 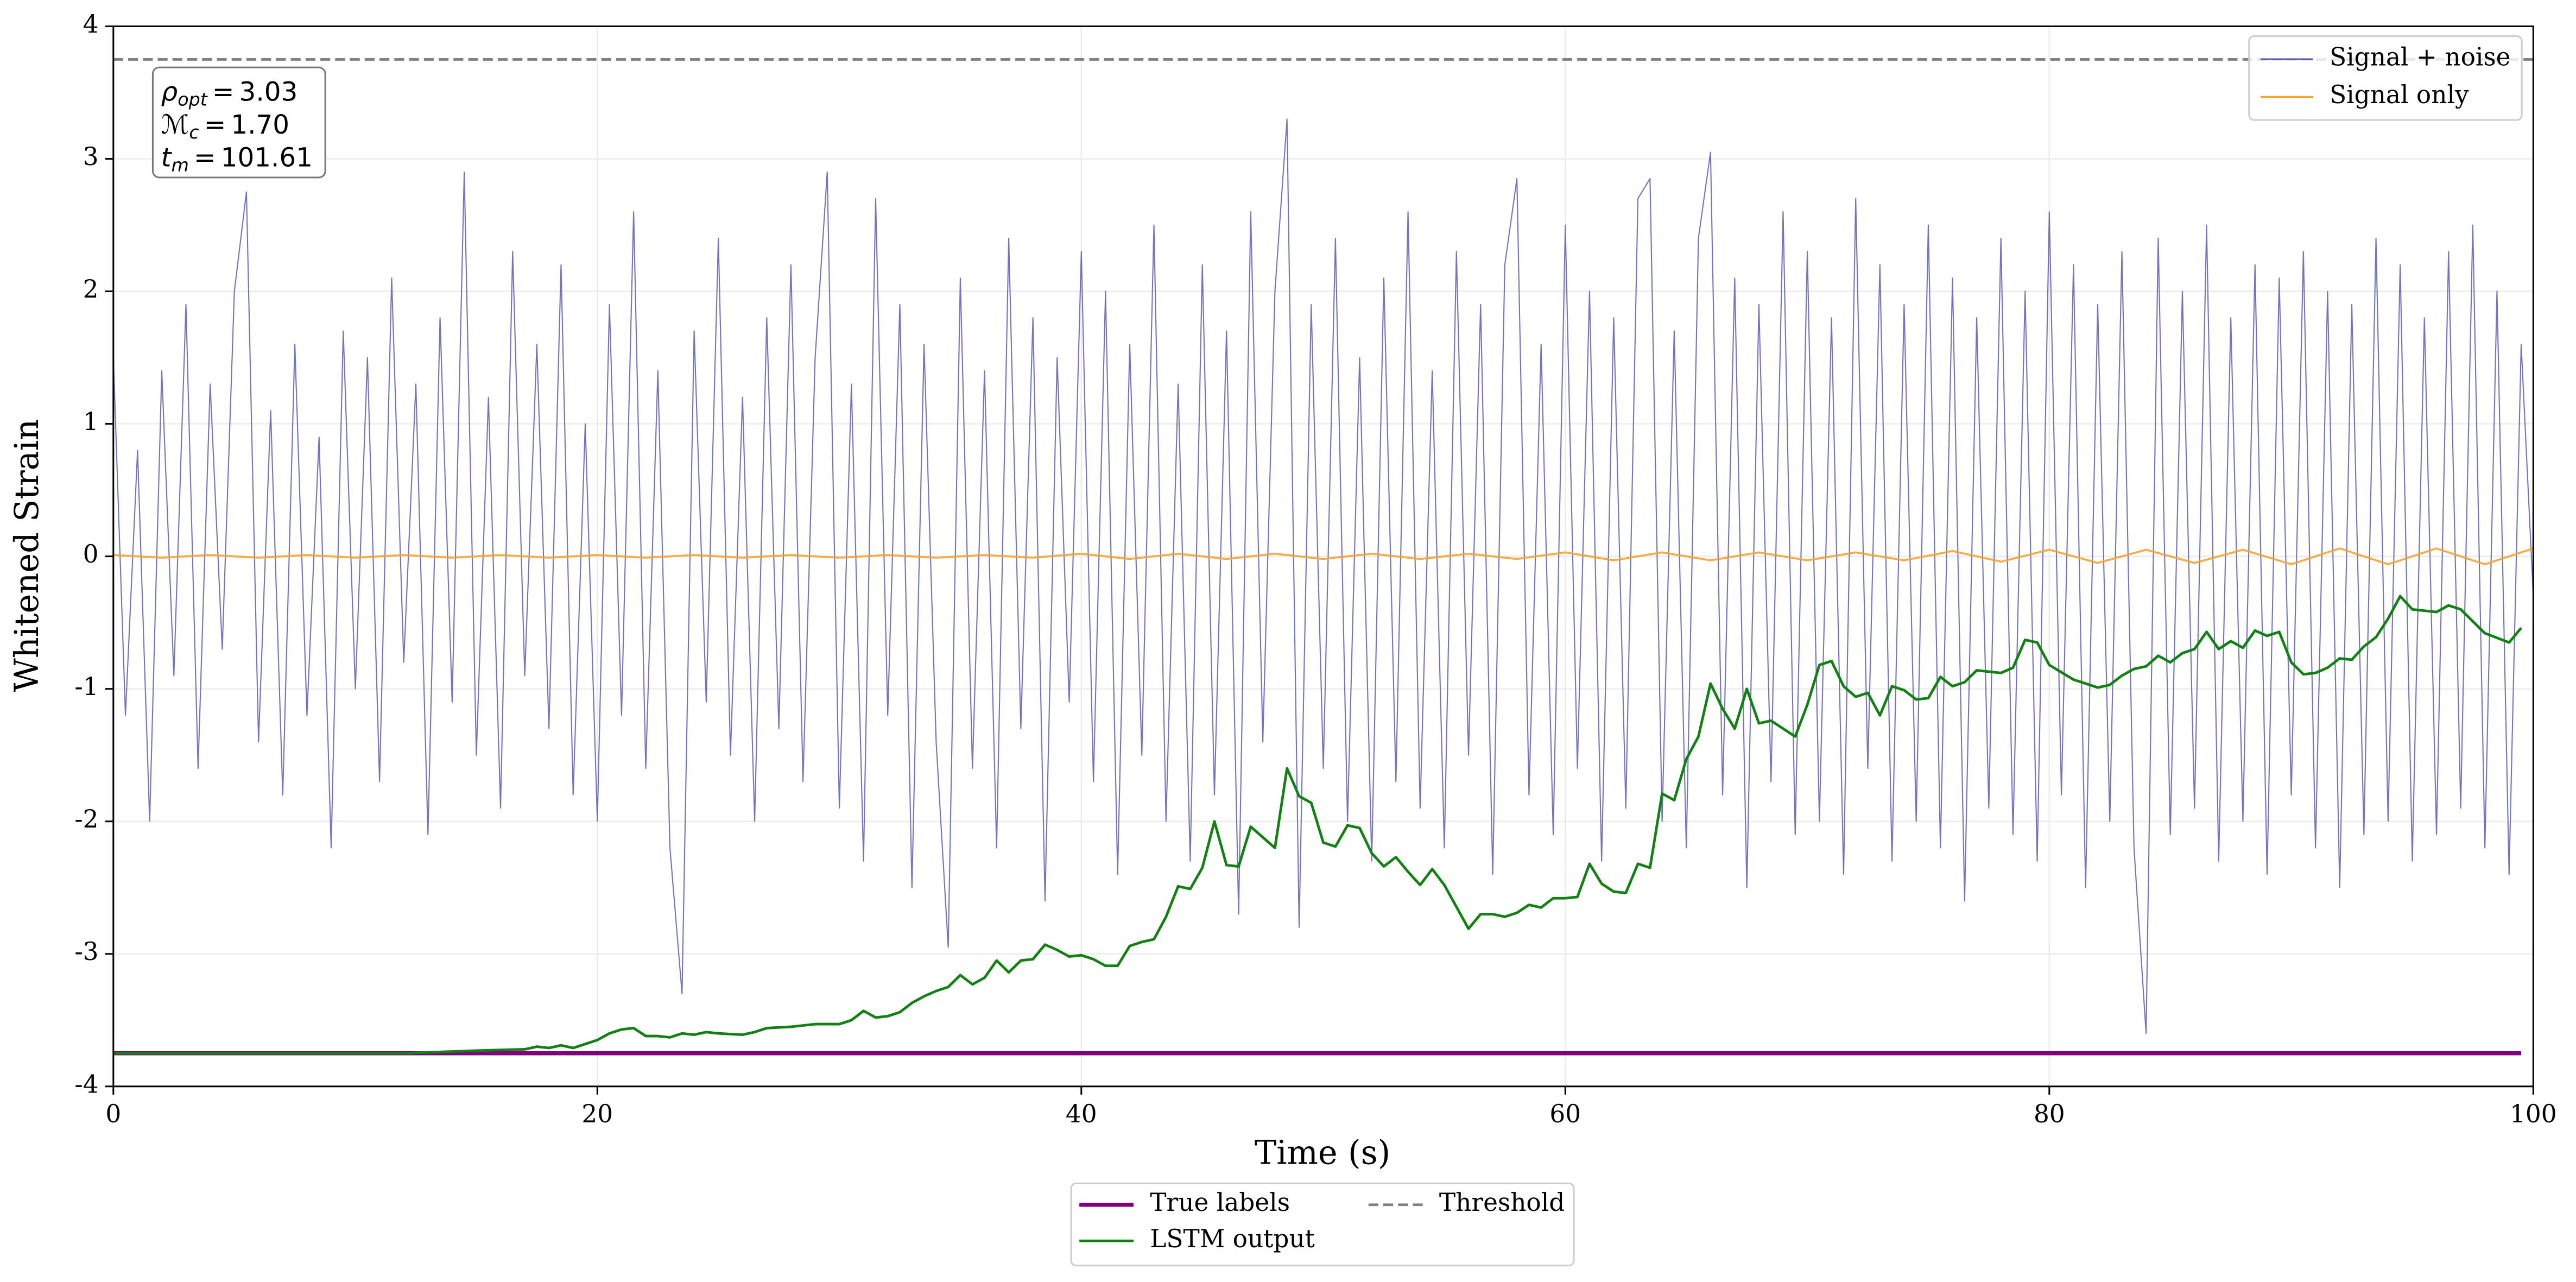 I want to click on y-tick-label: -4, so click(x=86, y=1084).